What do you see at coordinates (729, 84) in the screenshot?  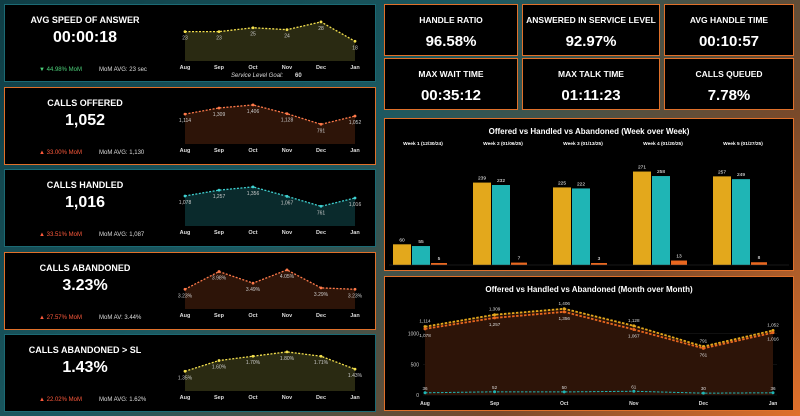 I see `kpi-tile: CALLS QUEUED 7.78%` at bounding box center [729, 84].